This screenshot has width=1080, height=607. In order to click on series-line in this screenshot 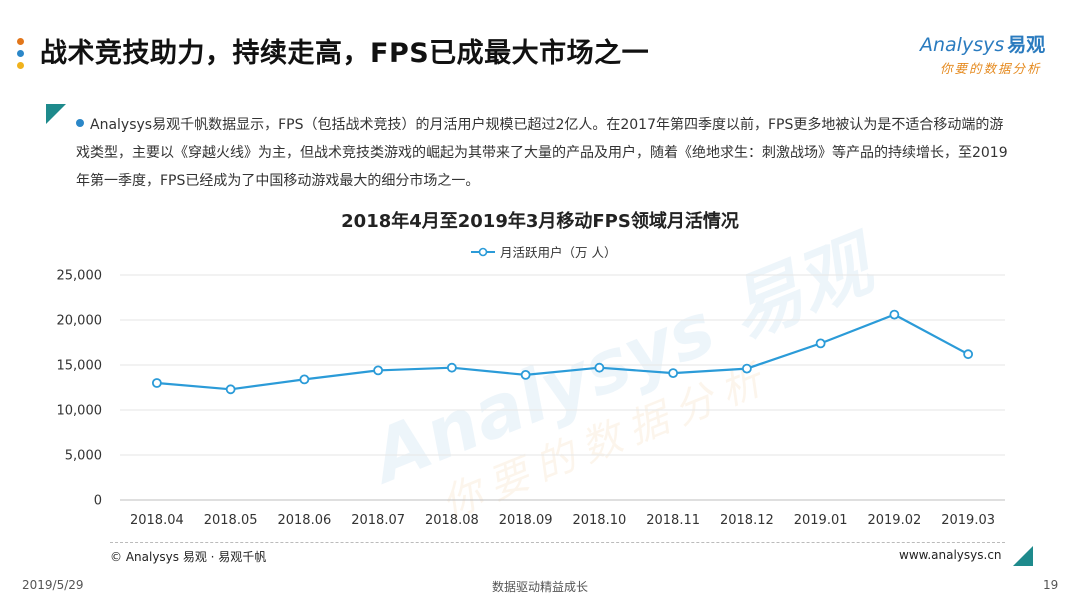, I will do `click(562, 352)`.